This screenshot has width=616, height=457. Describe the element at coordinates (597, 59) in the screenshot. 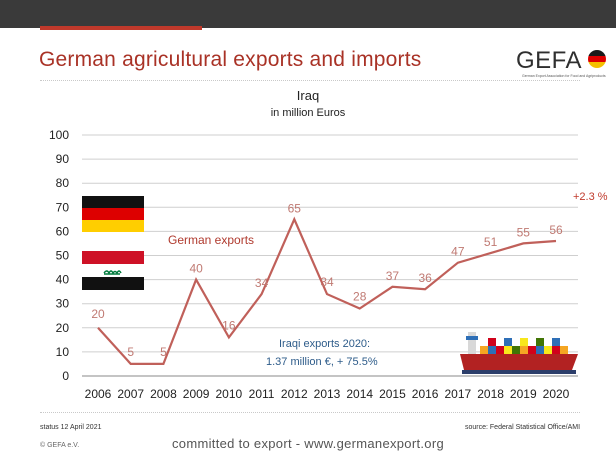

I see `german-flag-circle-icon` at that location.